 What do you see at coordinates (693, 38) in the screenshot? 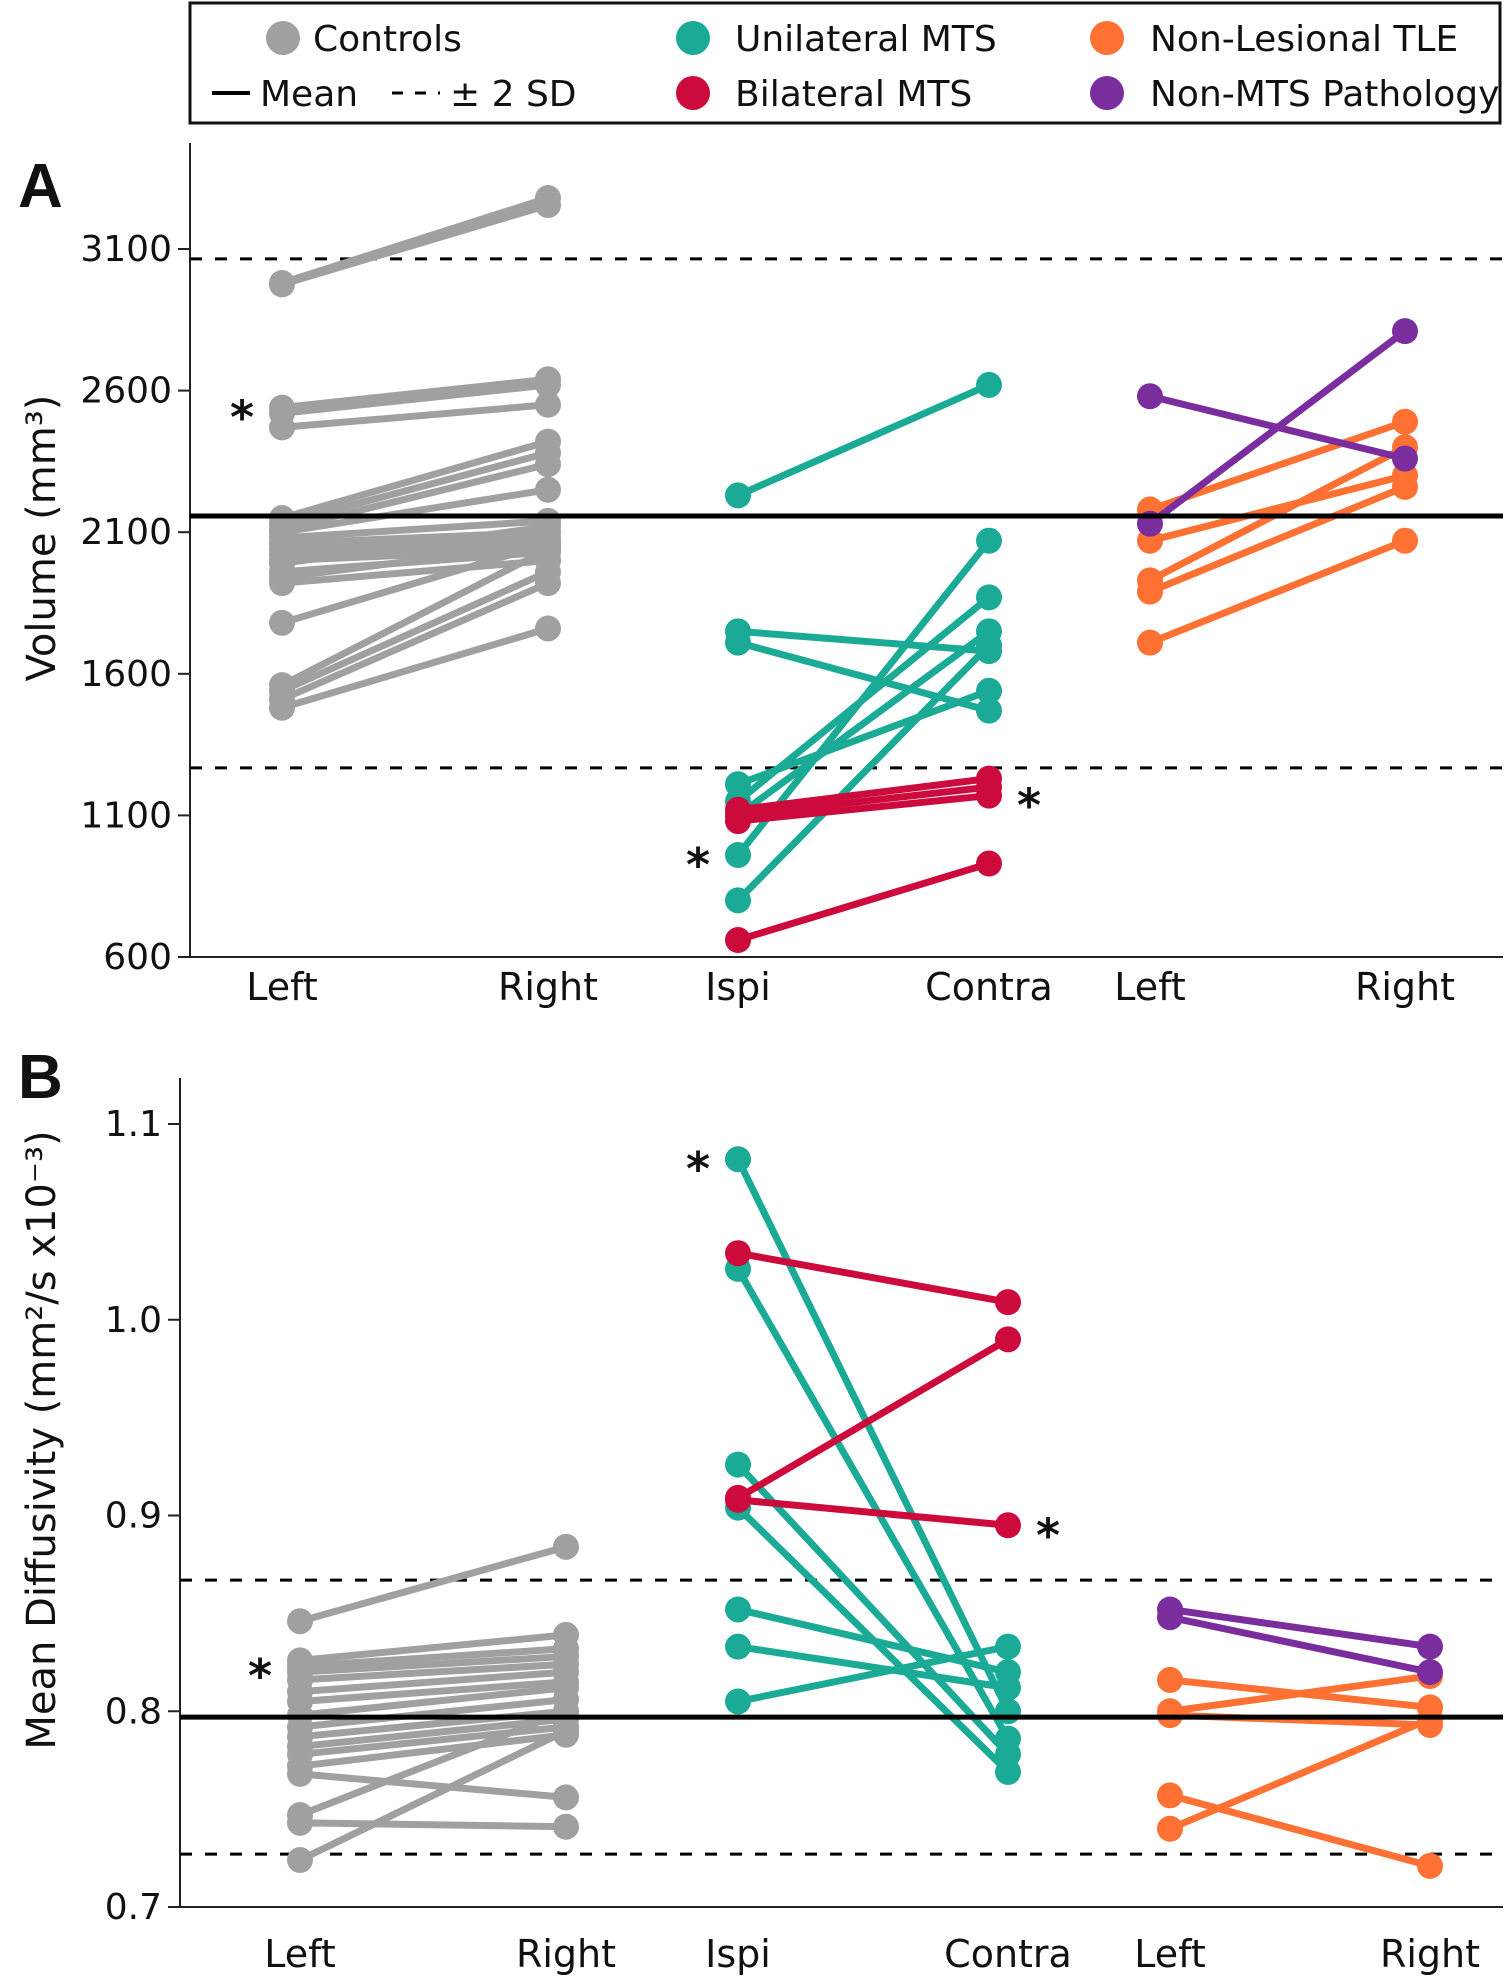
I see `legend-unilateral-marker` at bounding box center [693, 38].